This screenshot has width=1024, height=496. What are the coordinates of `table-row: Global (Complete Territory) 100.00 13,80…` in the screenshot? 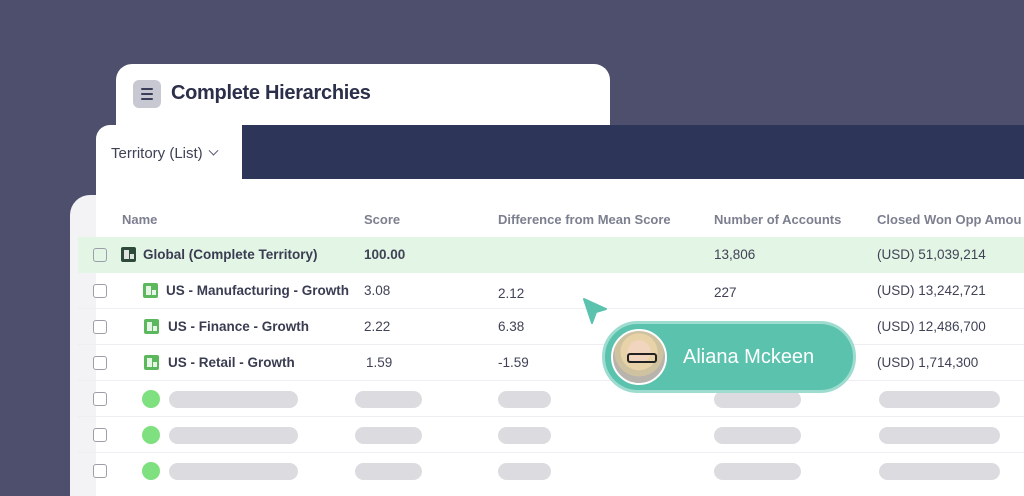 It's located at (551, 255).